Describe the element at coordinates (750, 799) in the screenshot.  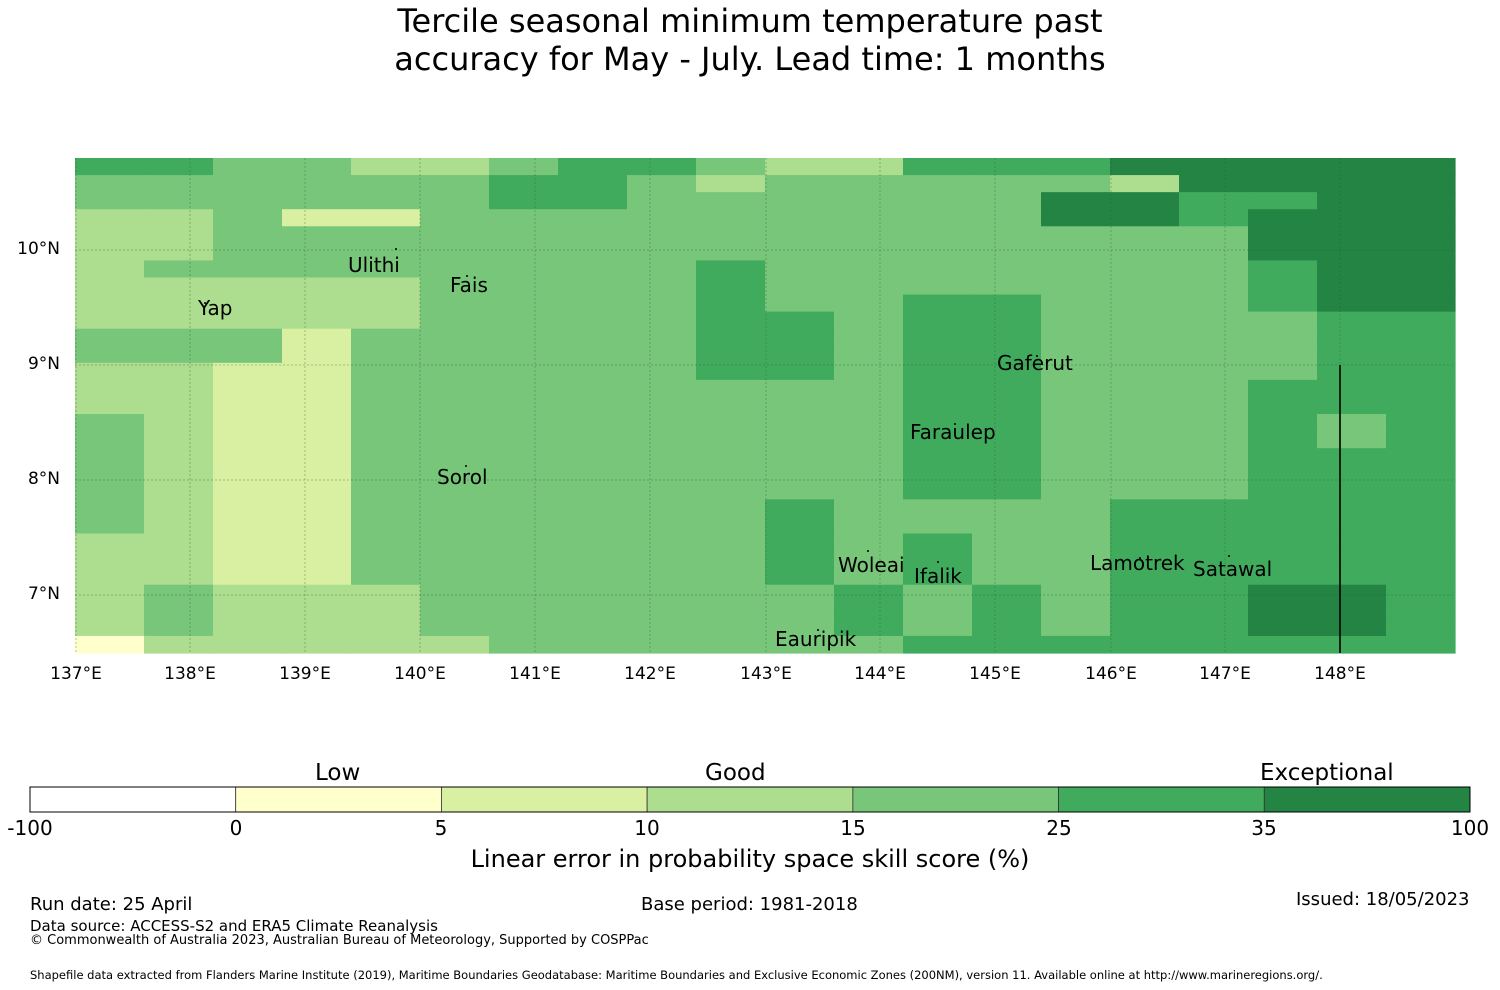
I see `colorbar` at that location.